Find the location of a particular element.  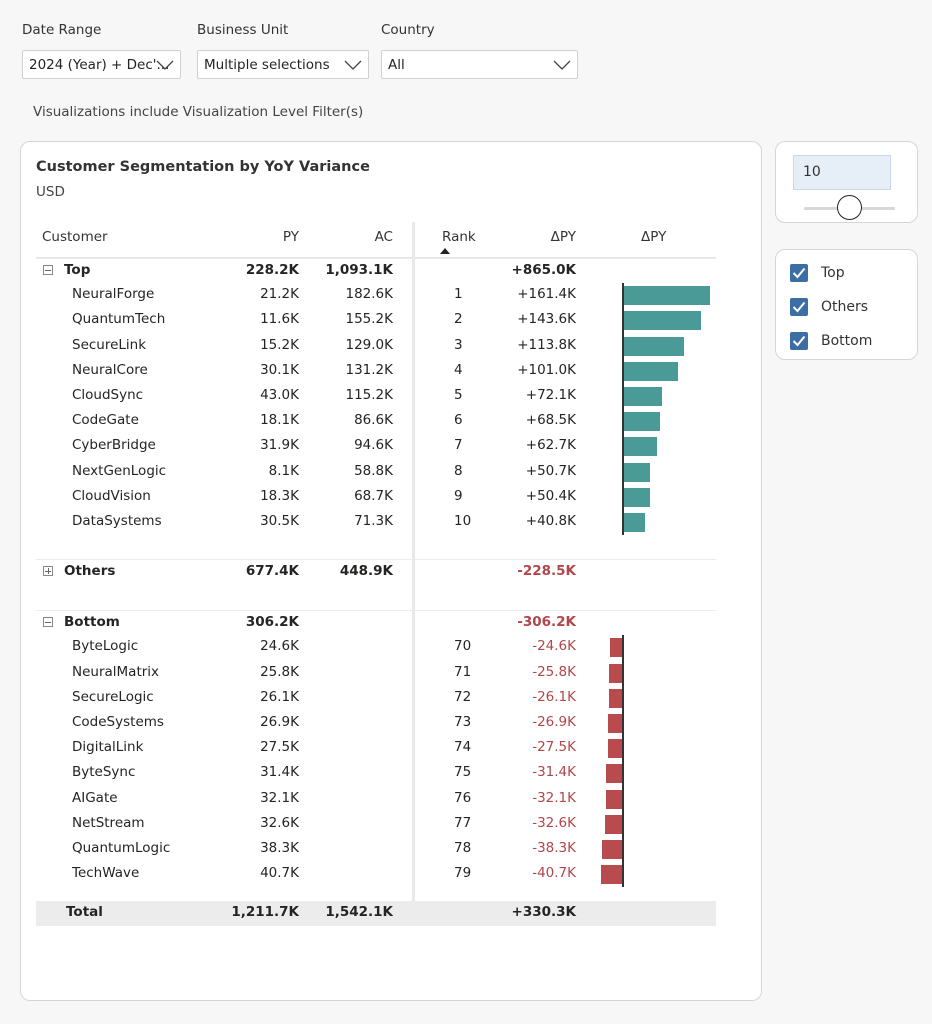

customer-name: TechWave is located at coordinates (106, 873).